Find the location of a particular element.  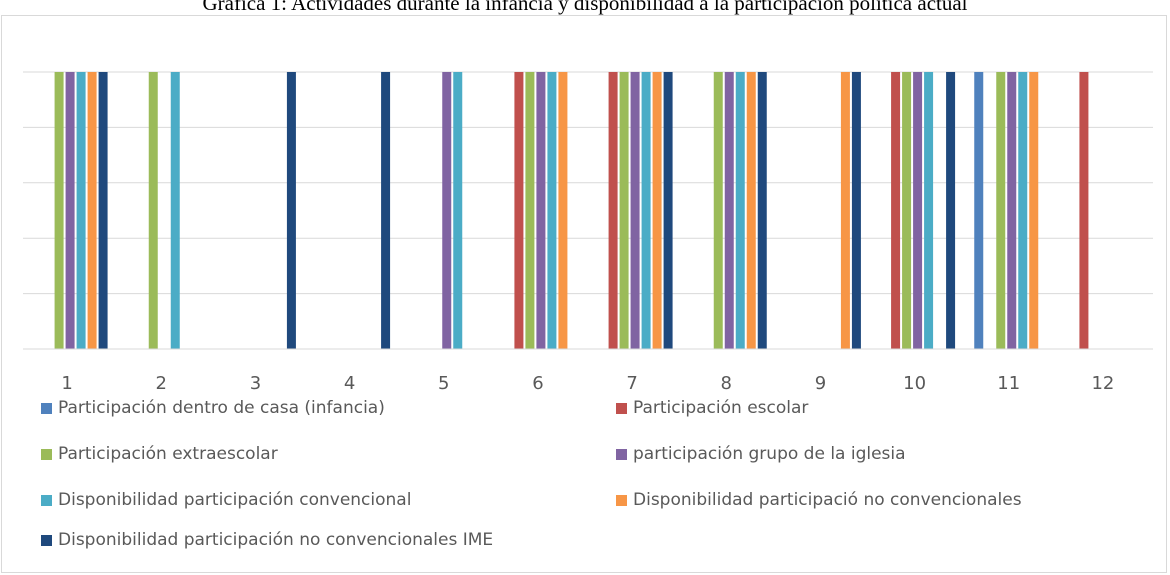

x-tick-label: 2 is located at coordinates (161, 383).